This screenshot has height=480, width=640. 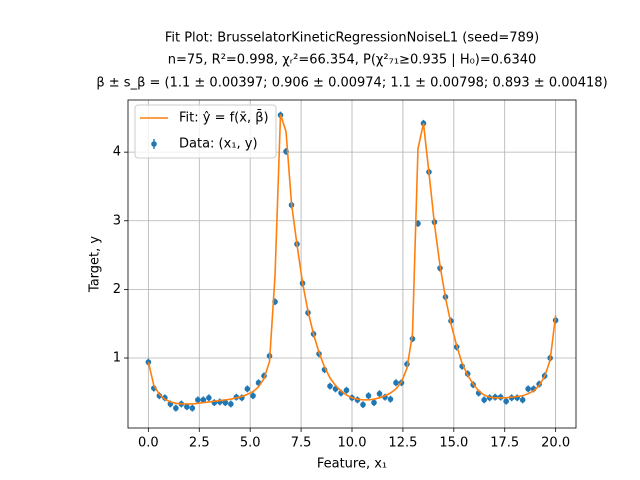 What do you see at coordinates (250, 443) in the screenshot?
I see `x-tick-label: 5.0` at bounding box center [250, 443].